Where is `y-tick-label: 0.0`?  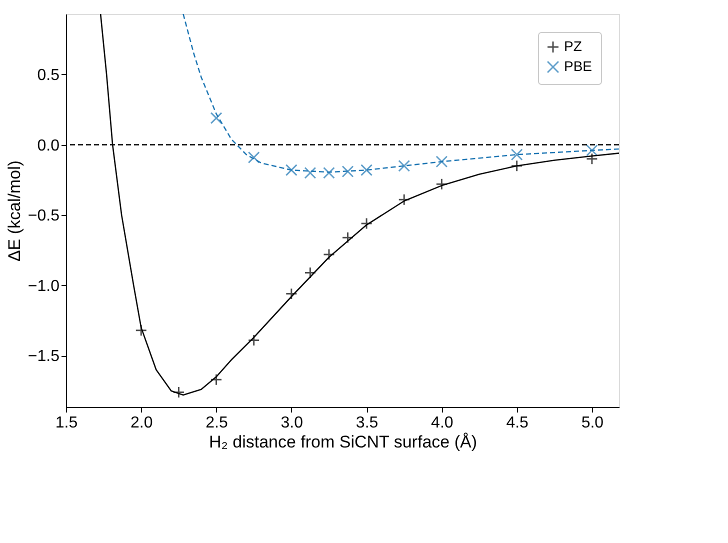 y-tick-label: 0.0 is located at coordinates (48, 145).